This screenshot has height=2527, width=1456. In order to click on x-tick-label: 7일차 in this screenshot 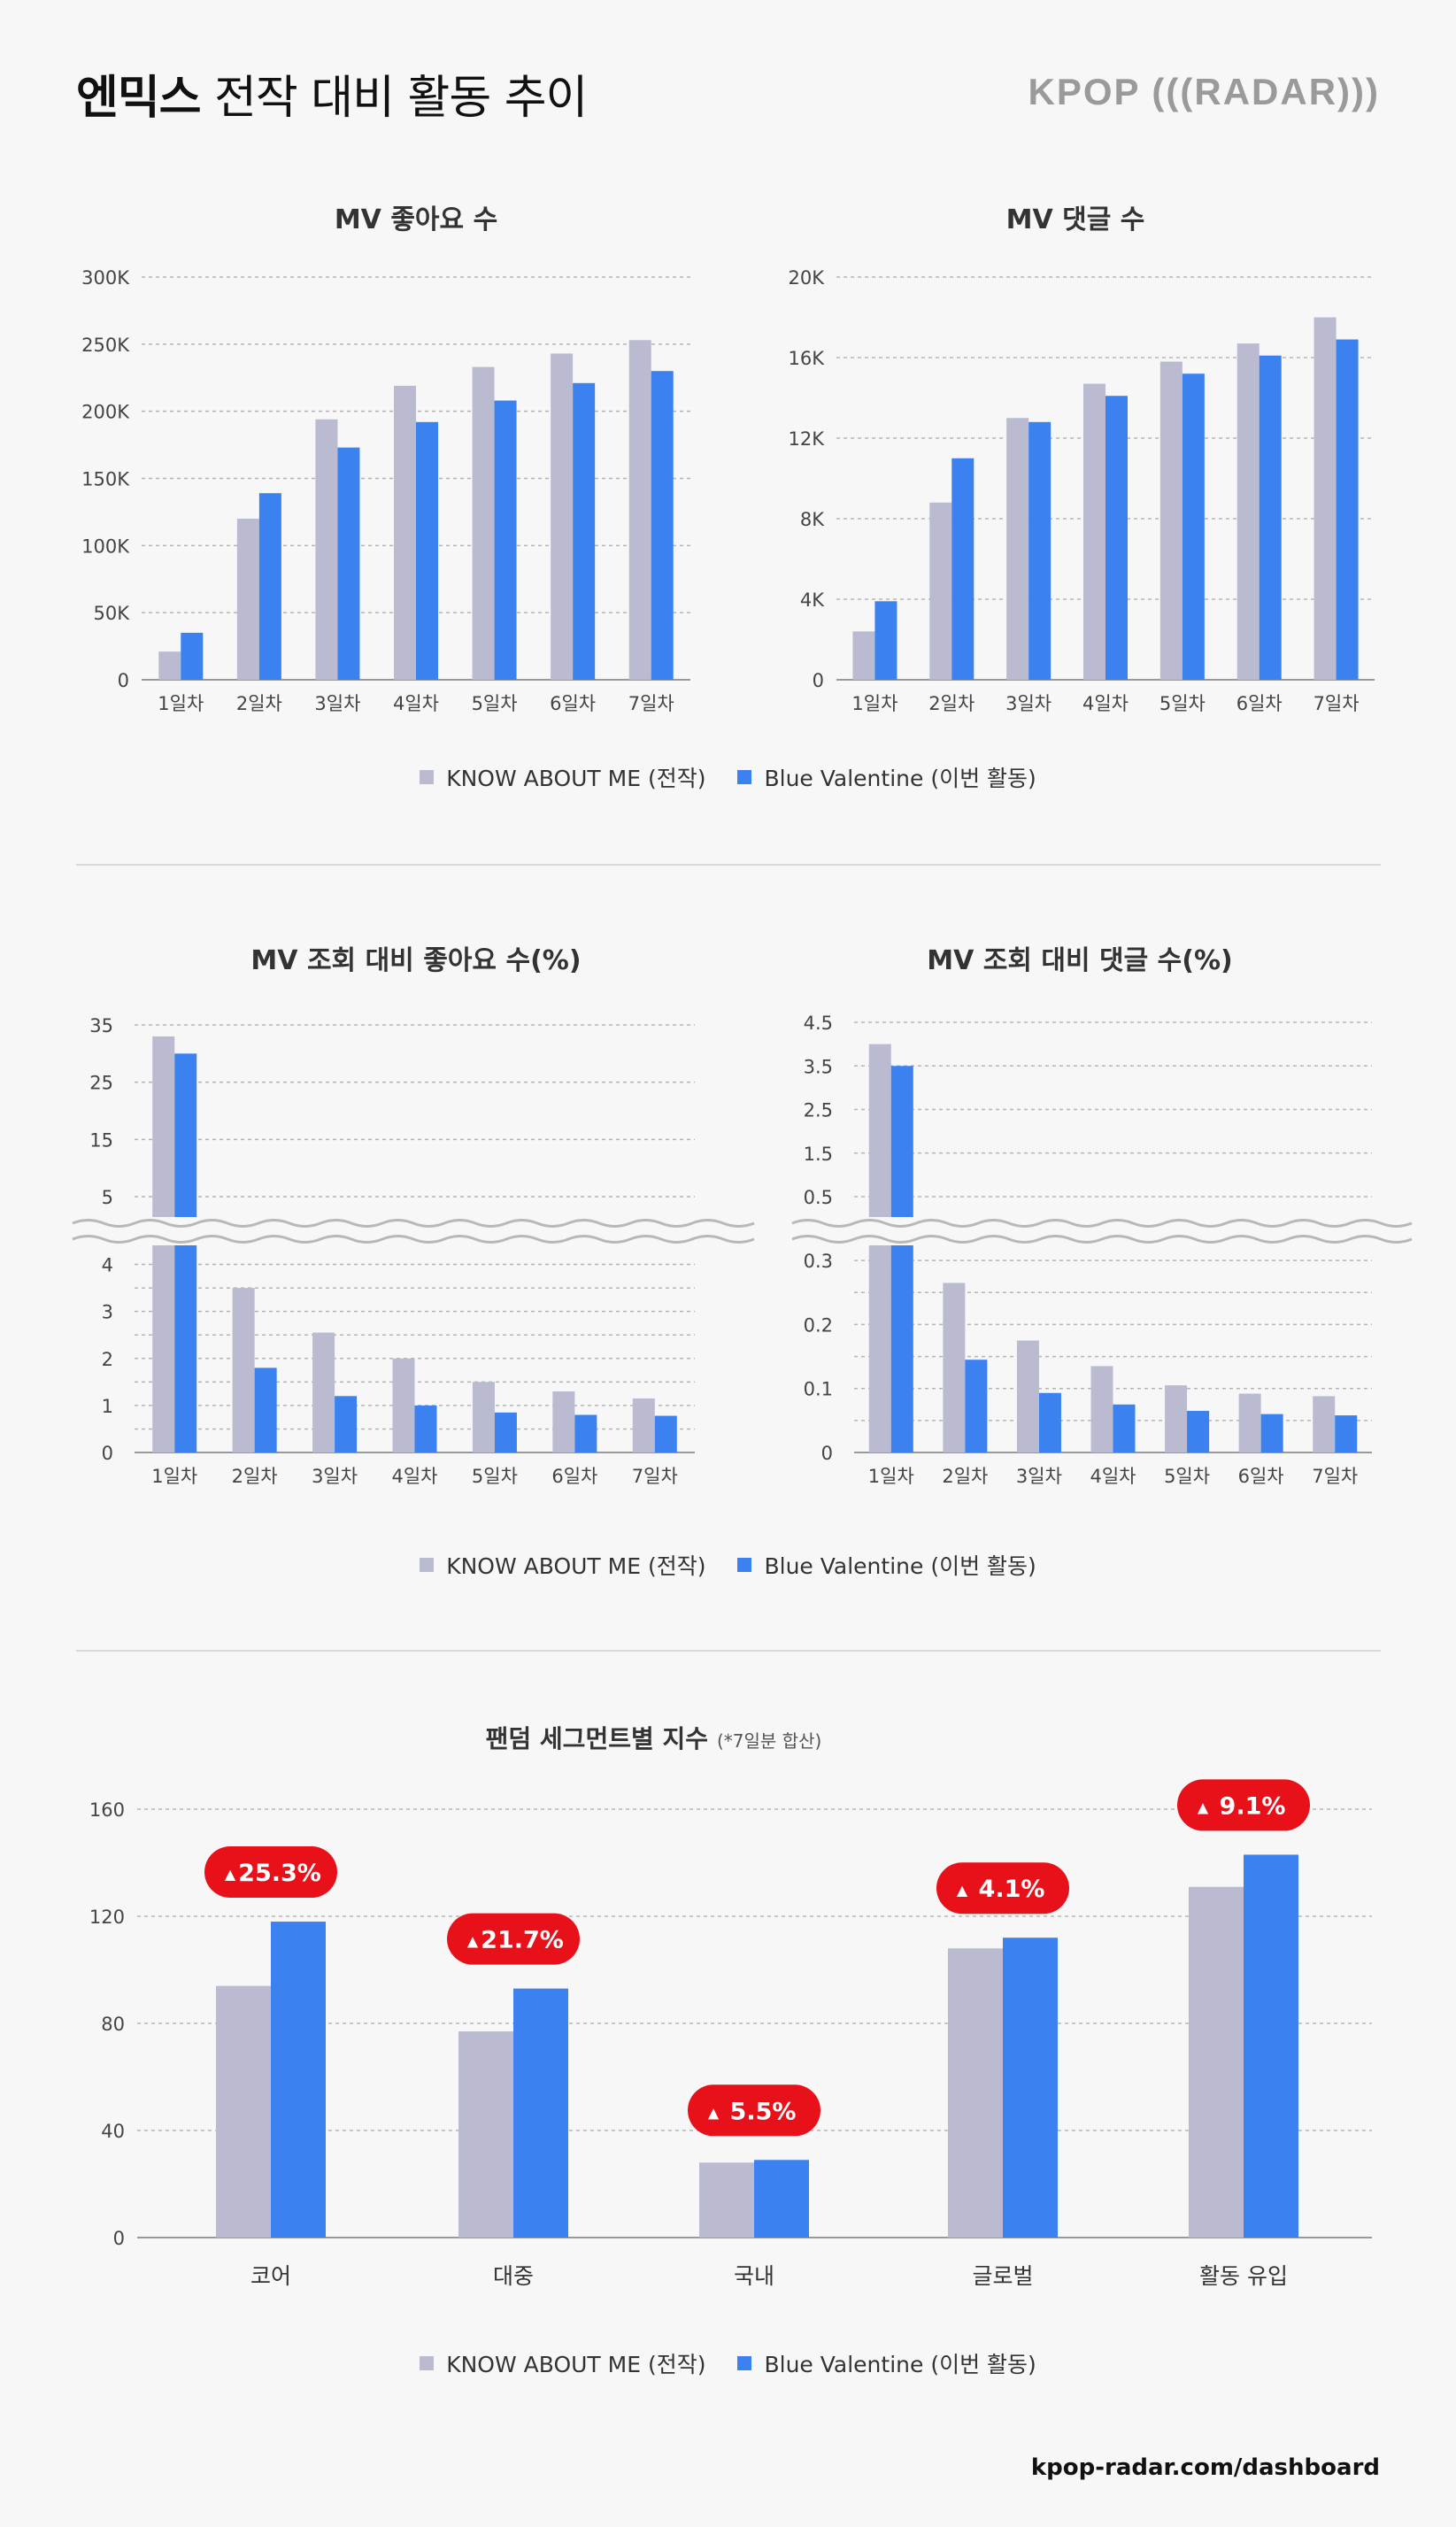, I will do `click(1336, 703)`.